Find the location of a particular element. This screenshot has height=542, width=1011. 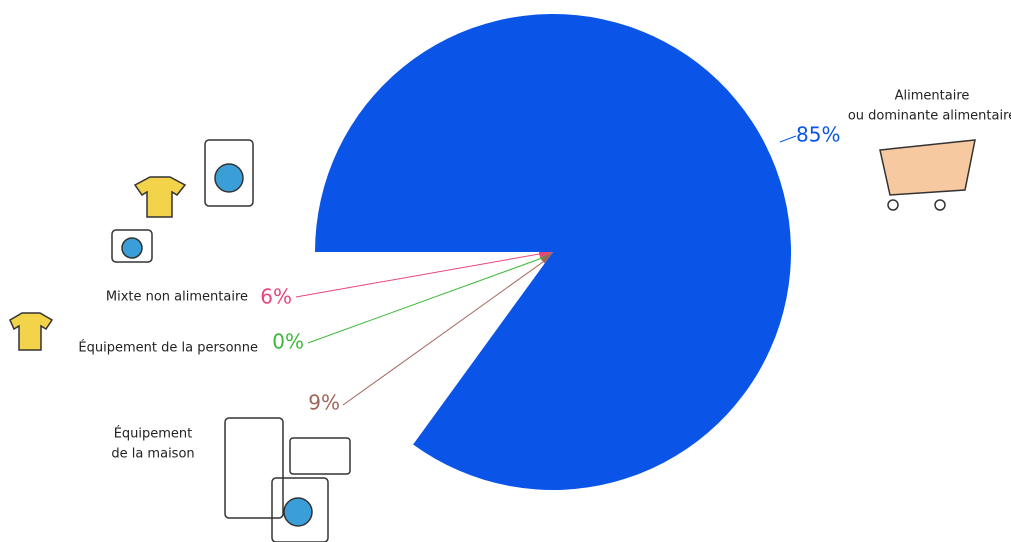

value-label: 9% is located at coordinates (324, 403).